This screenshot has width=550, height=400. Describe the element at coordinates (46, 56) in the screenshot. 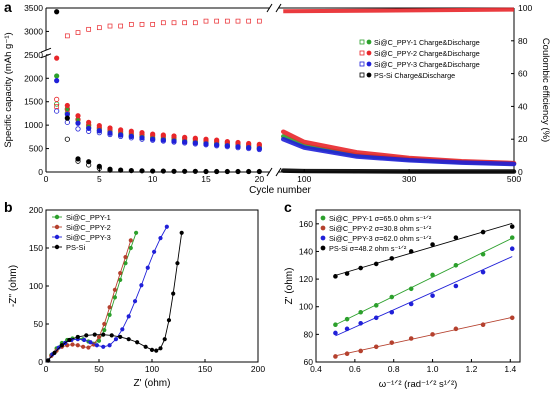

I see `y-axis-break` at that location.